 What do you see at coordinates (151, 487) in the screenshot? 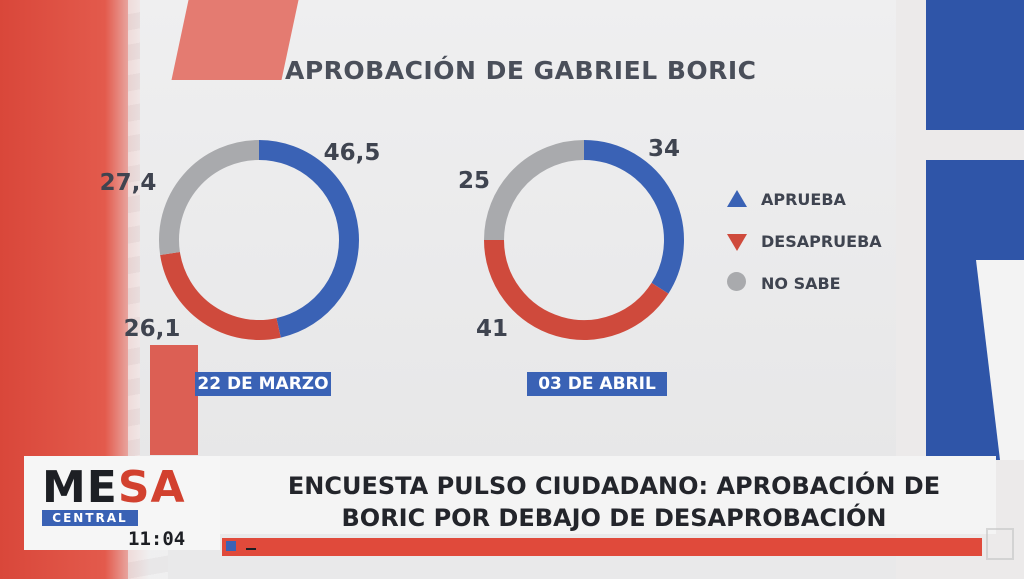
I see `logo-mesa-sa: SA` at bounding box center [151, 487].